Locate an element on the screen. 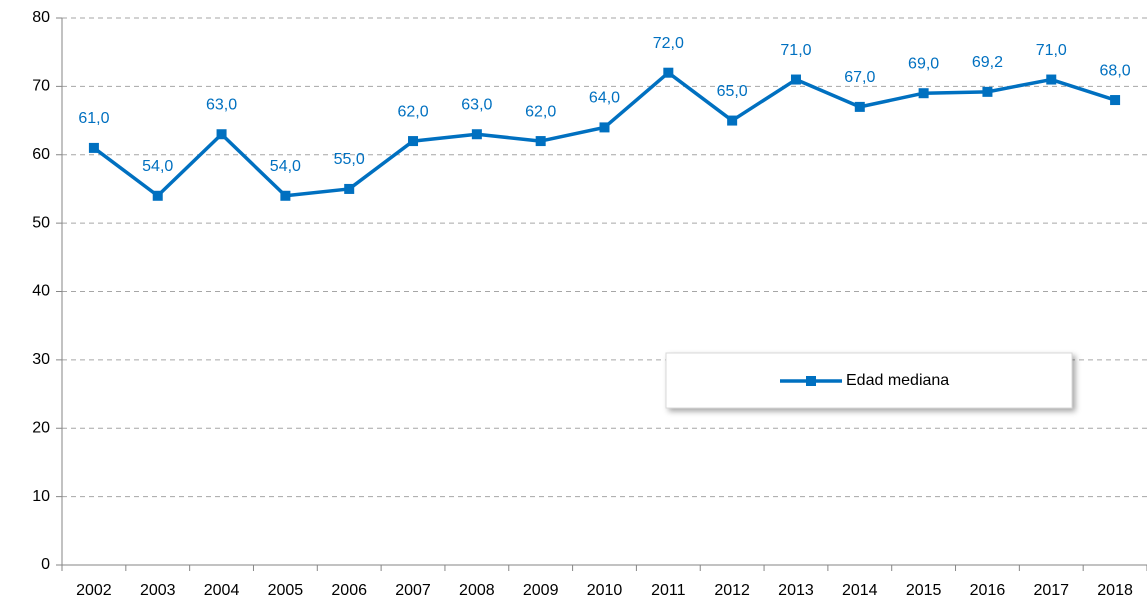  y-tick-label: 10 is located at coordinates (41, 496).